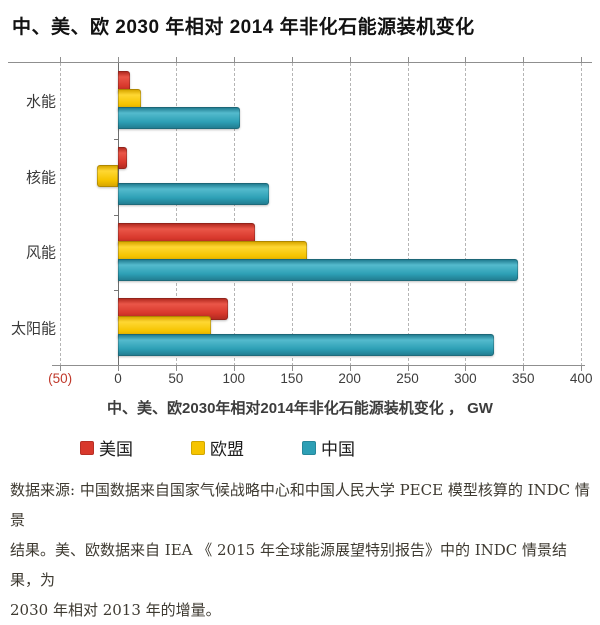 Image resolution: width=600 pixels, height=625 pixels. What do you see at coordinates (87, 447) in the screenshot?
I see `us-series-swatch-icon` at bounding box center [87, 447].